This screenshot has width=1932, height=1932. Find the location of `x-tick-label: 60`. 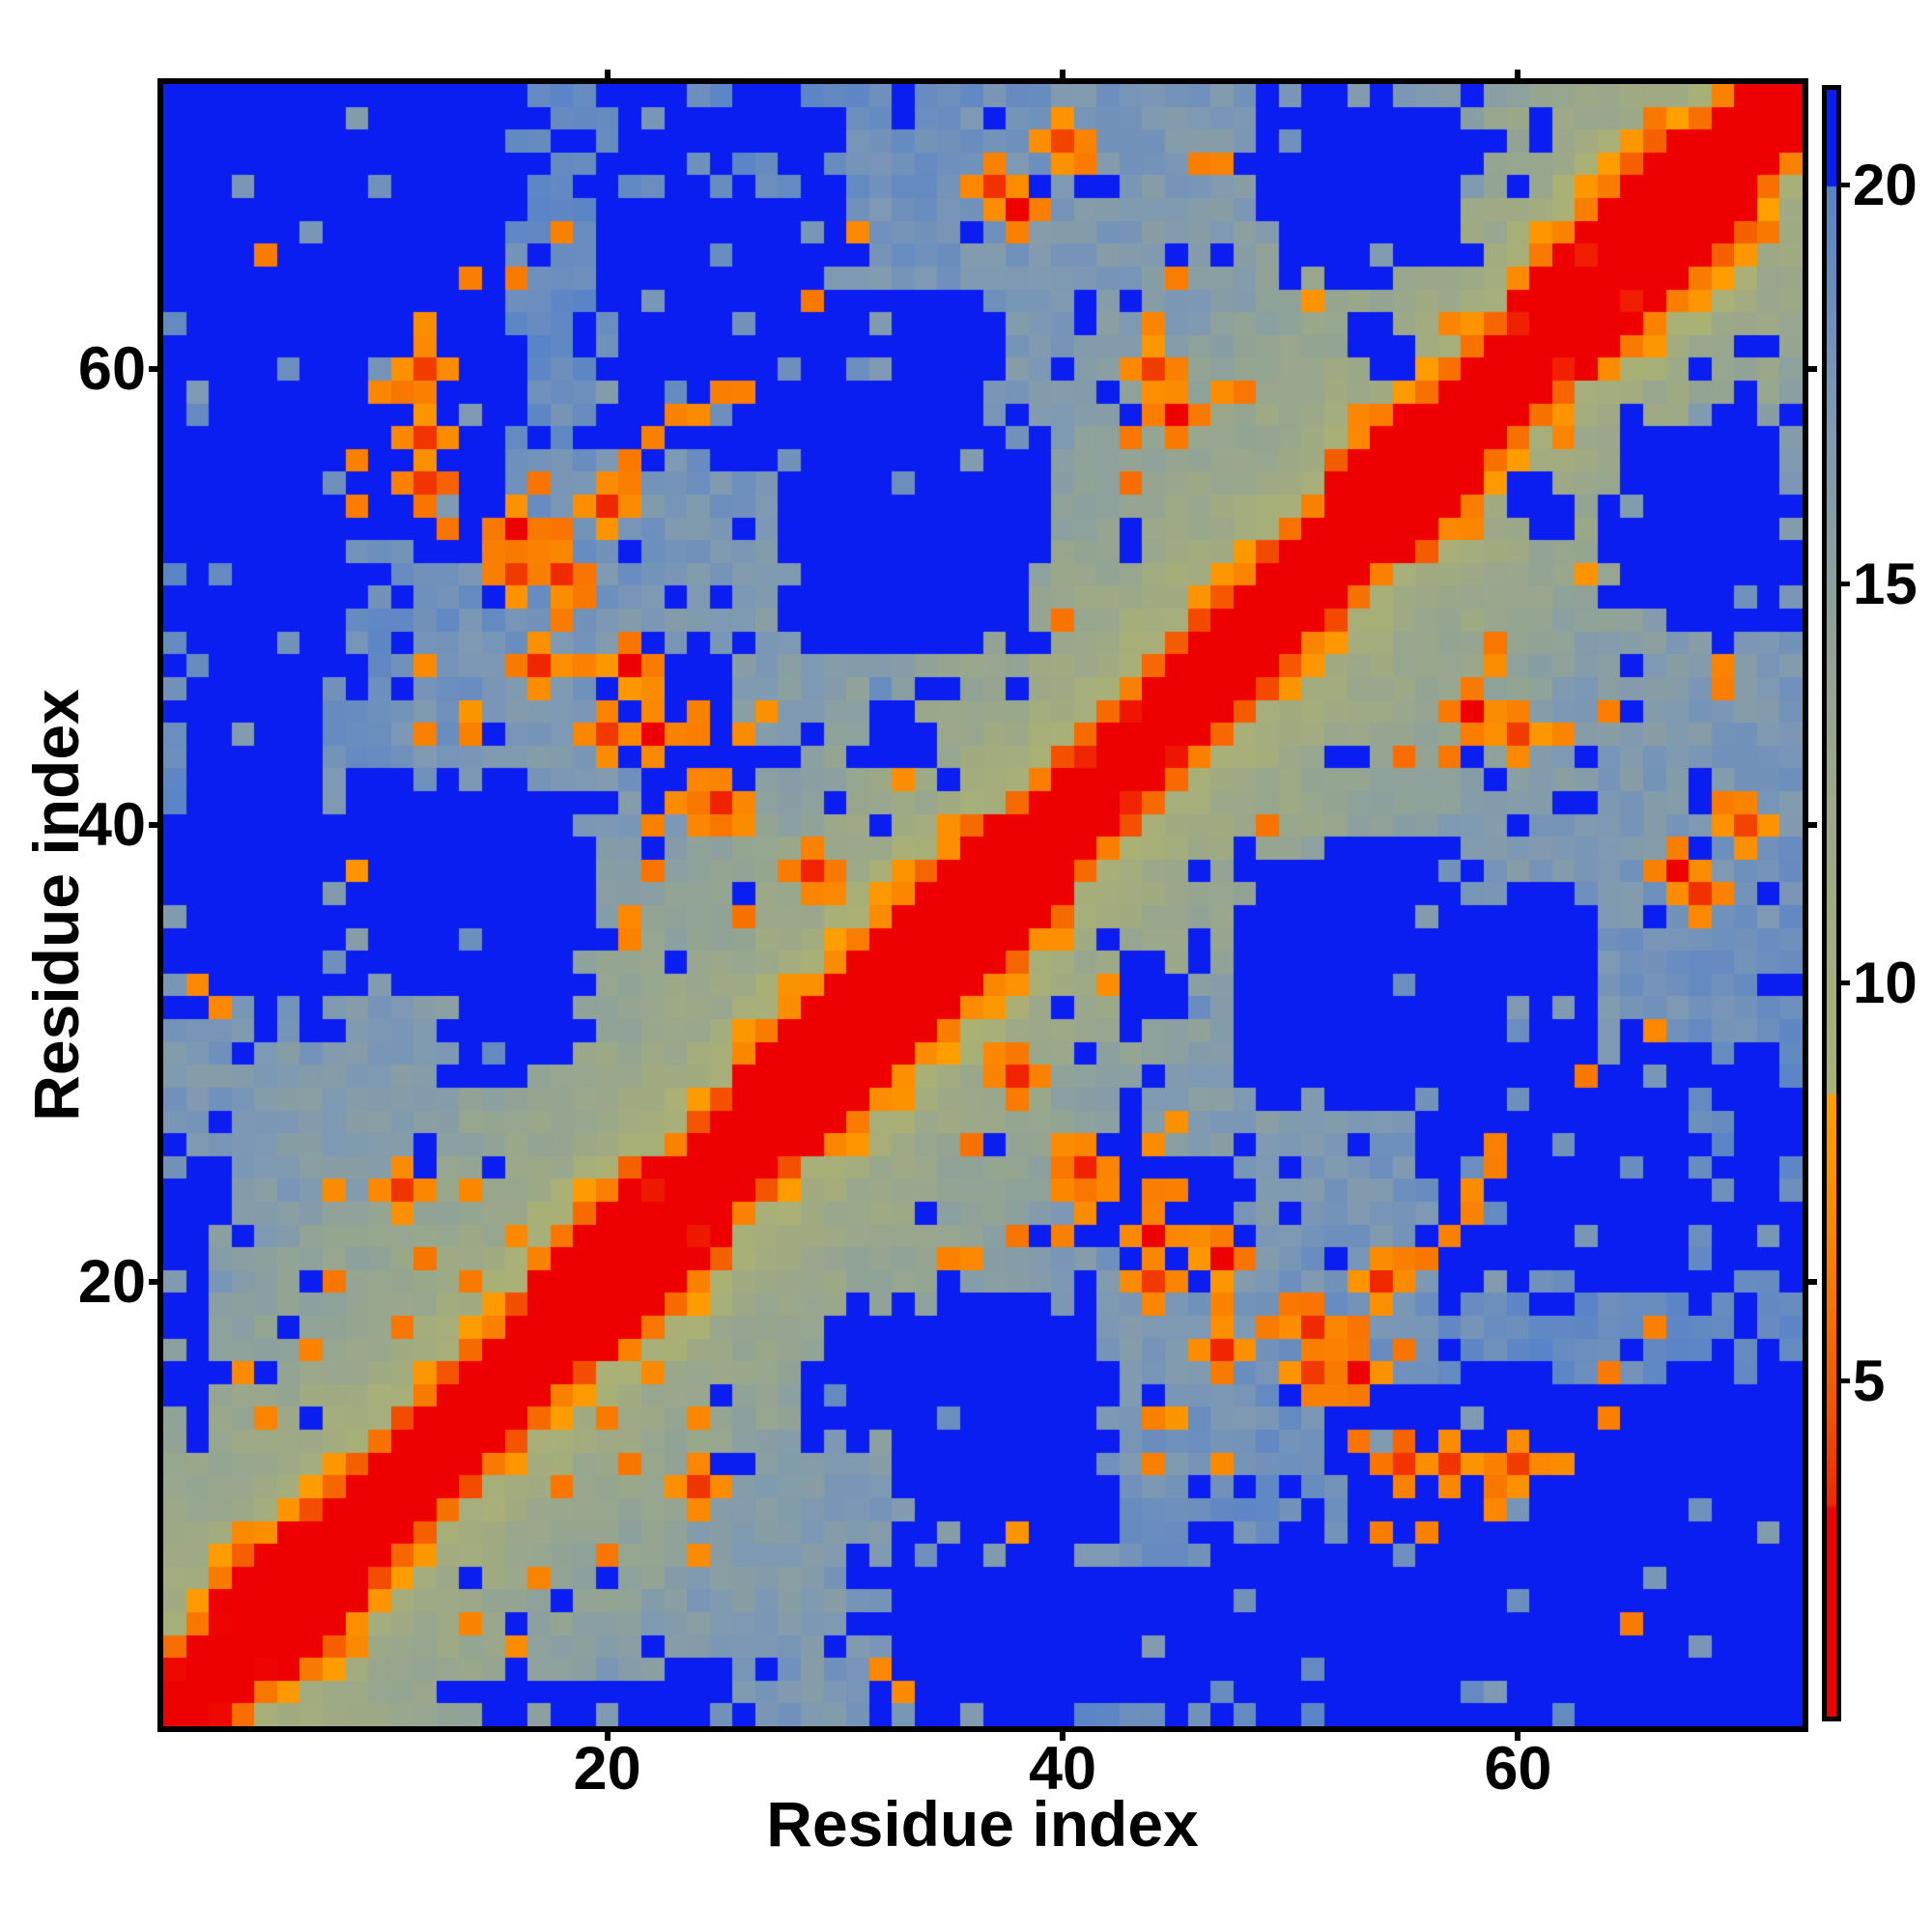

x-tick-label: 60 is located at coordinates (1518, 1769).